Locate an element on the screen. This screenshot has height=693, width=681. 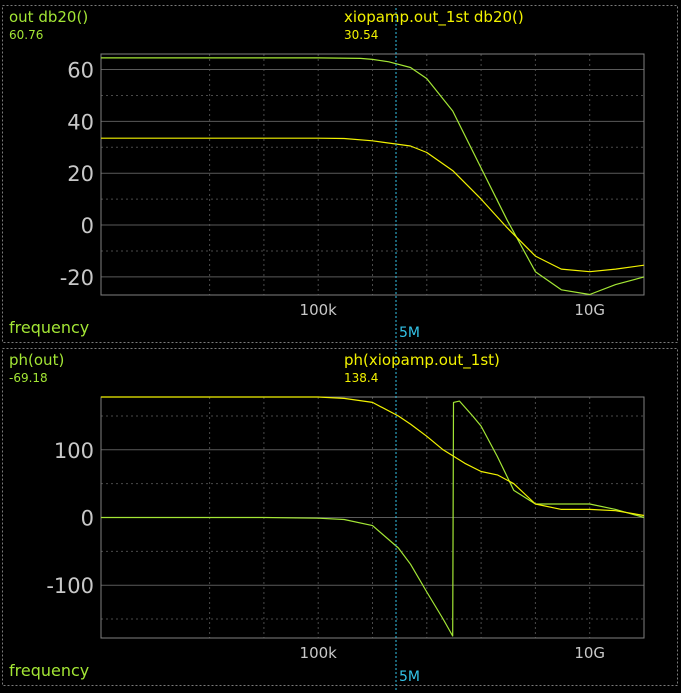
y-tick-label: 20 is located at coordinates (80, 174).